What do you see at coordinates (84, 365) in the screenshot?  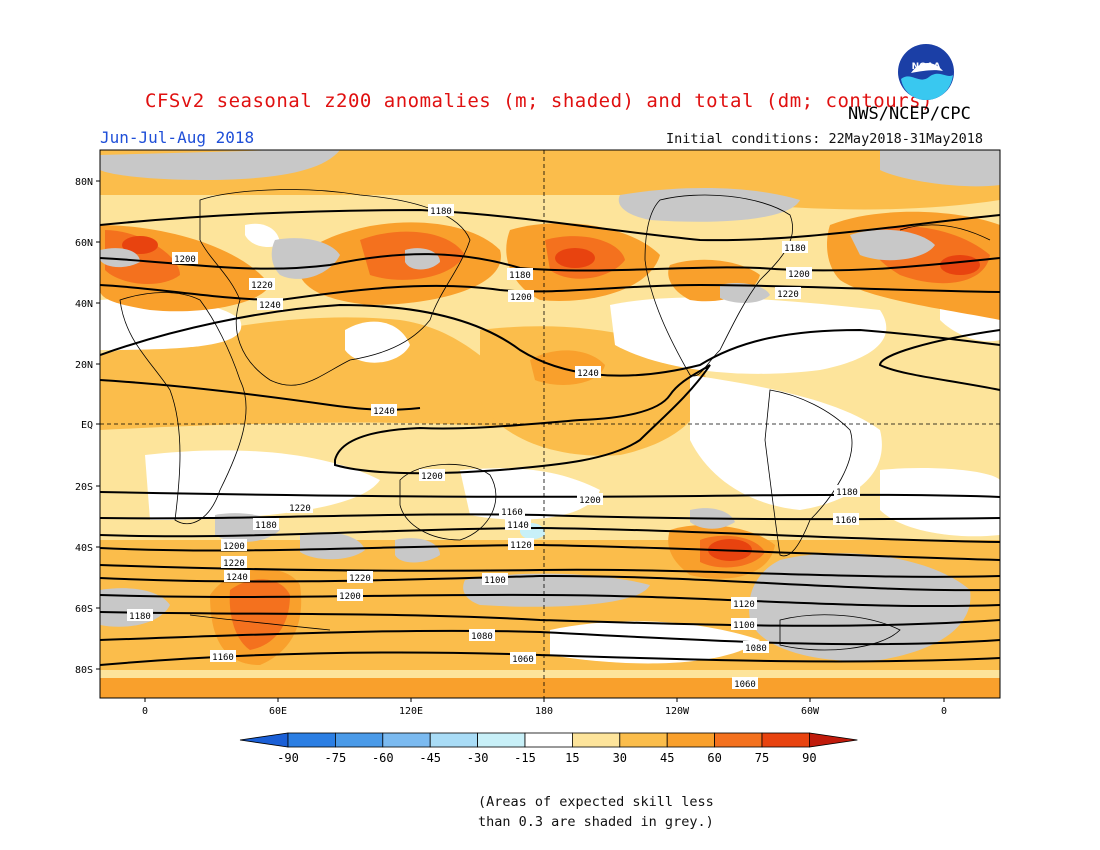 I see `lat-tick-label: 20N` at bounding box center [84, 365].